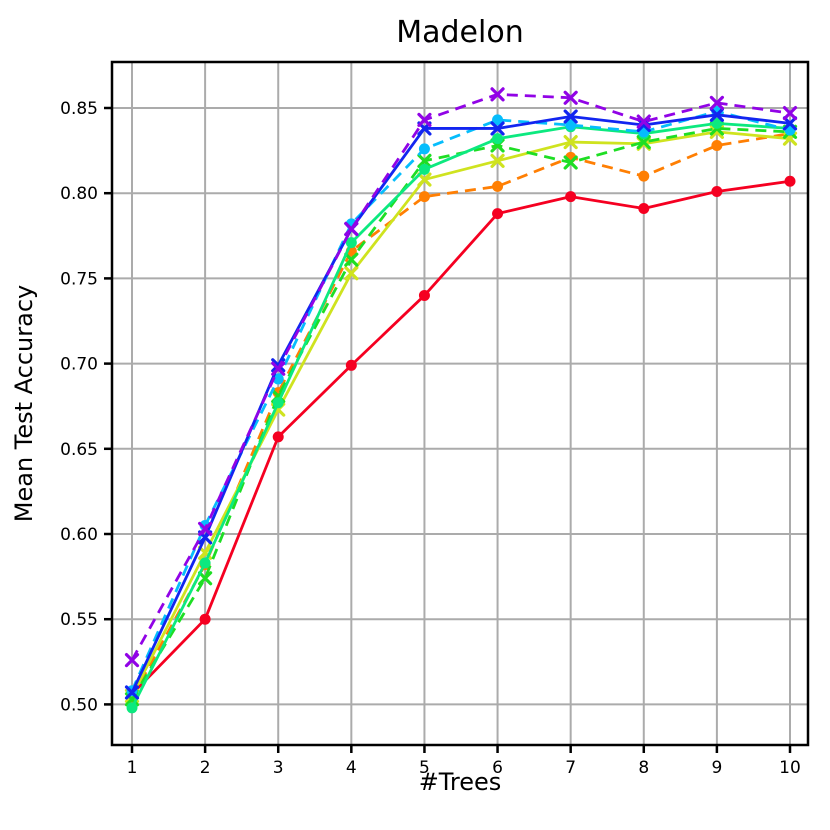 Image resolution: width=830 pixels, height=830 pixels. Describe the element at coordinates (278, 768) in the screenshot. I see `x-tick-label: 3` at that location.